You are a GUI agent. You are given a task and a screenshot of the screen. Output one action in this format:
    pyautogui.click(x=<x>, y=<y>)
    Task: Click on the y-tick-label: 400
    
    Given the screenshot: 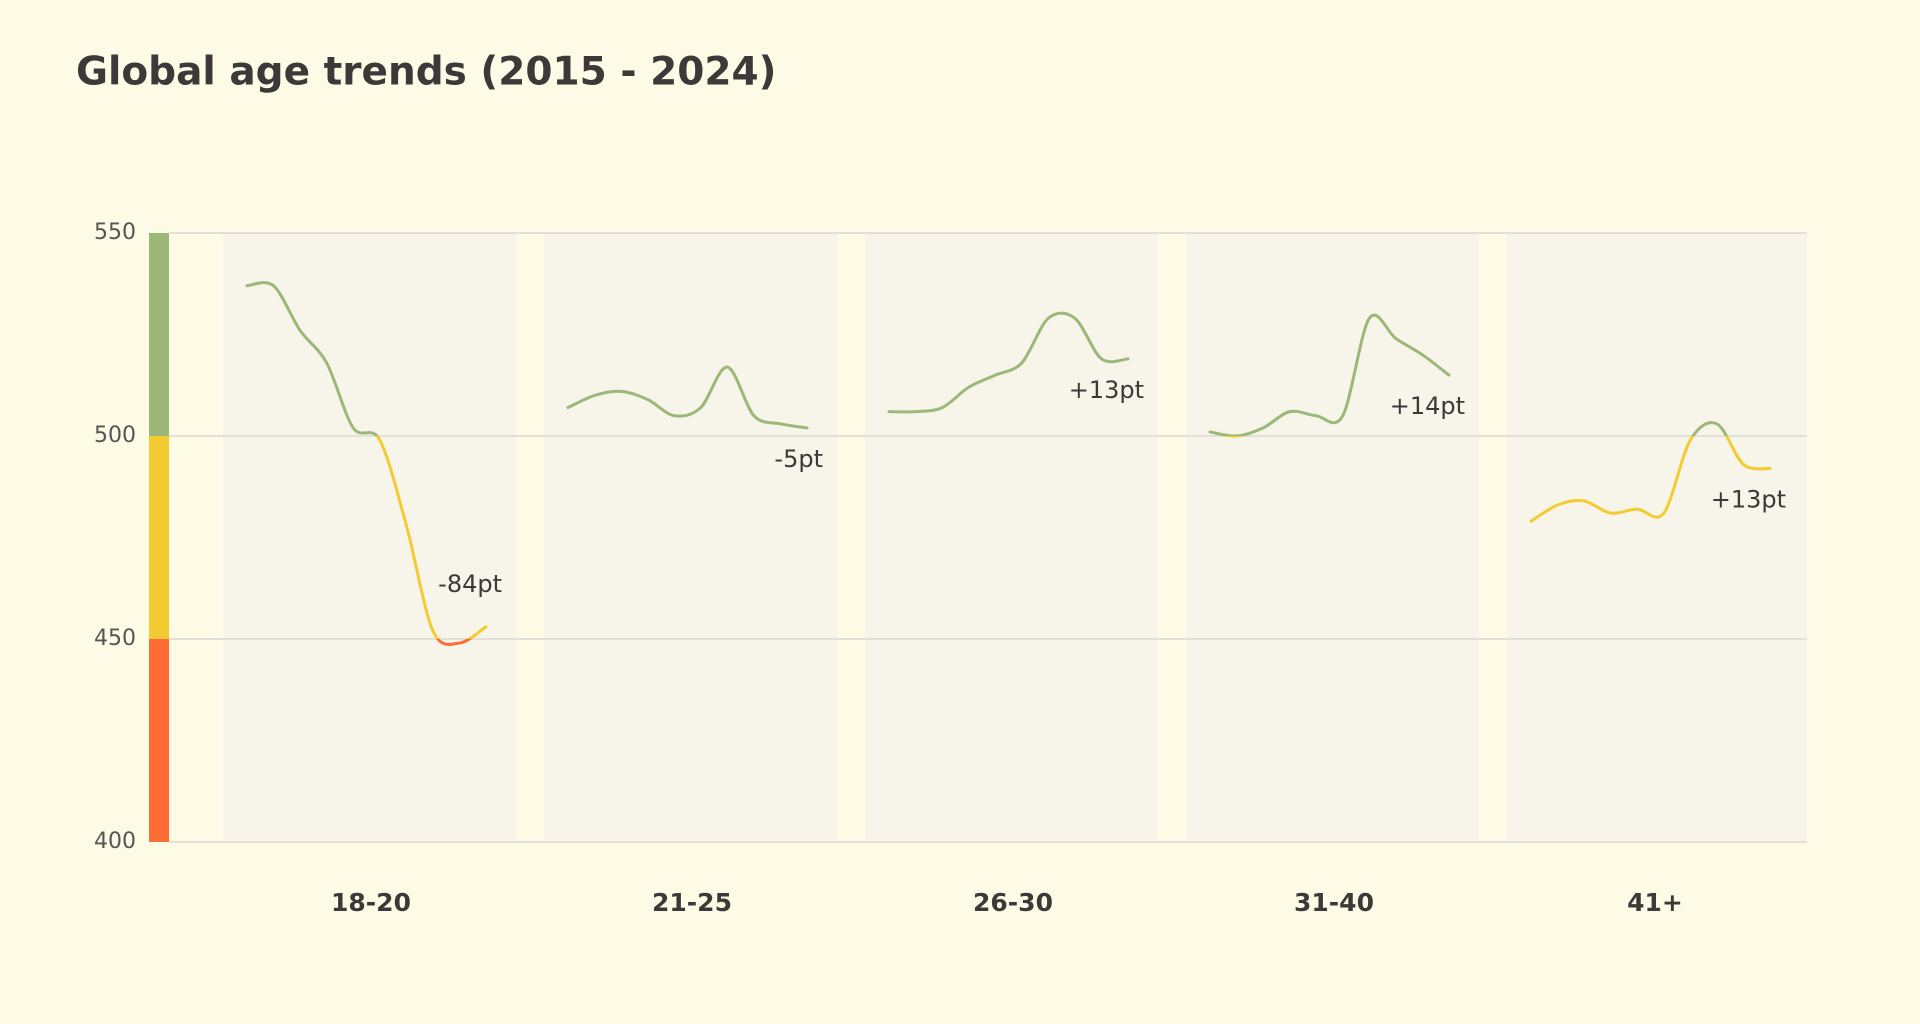 What is the action you would take?
    pyautogui.click(x=115, y=841)
    